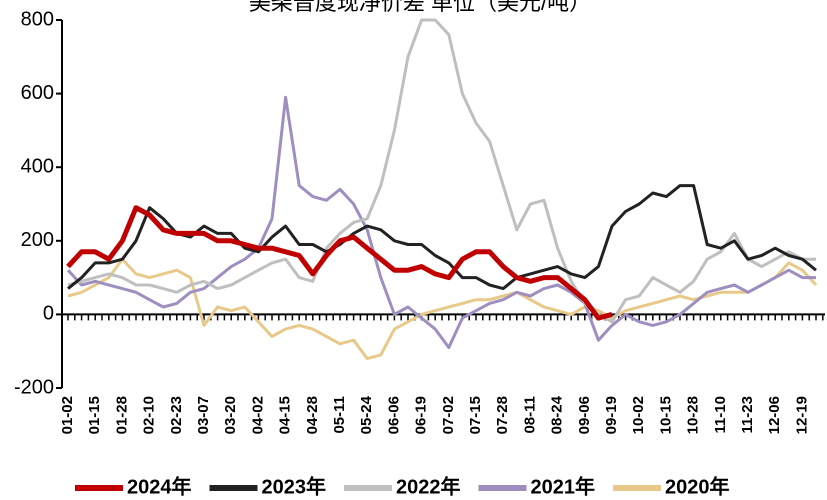 This screenshot has height=500, width=827. Describe the element at coordinates (176, 415) in the screenshot. I see `x-tick-label: 02-23` at that location.